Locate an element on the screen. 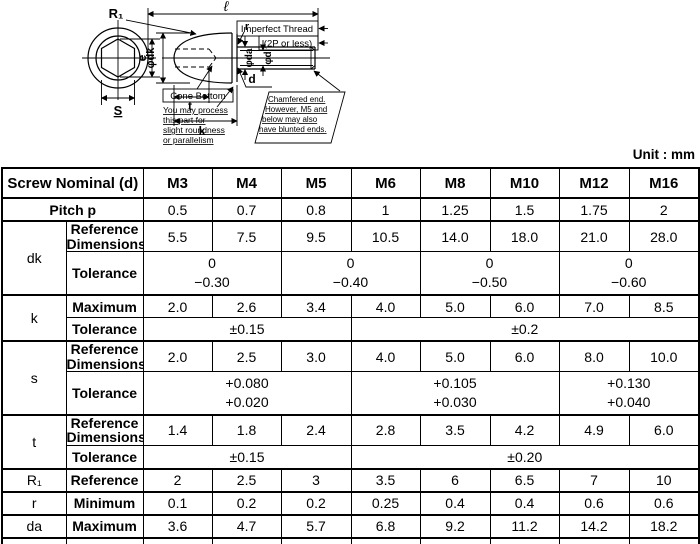 The image size is (700, 544). header-label: Screw Nominal (d) is located at coordinates (72, 183).